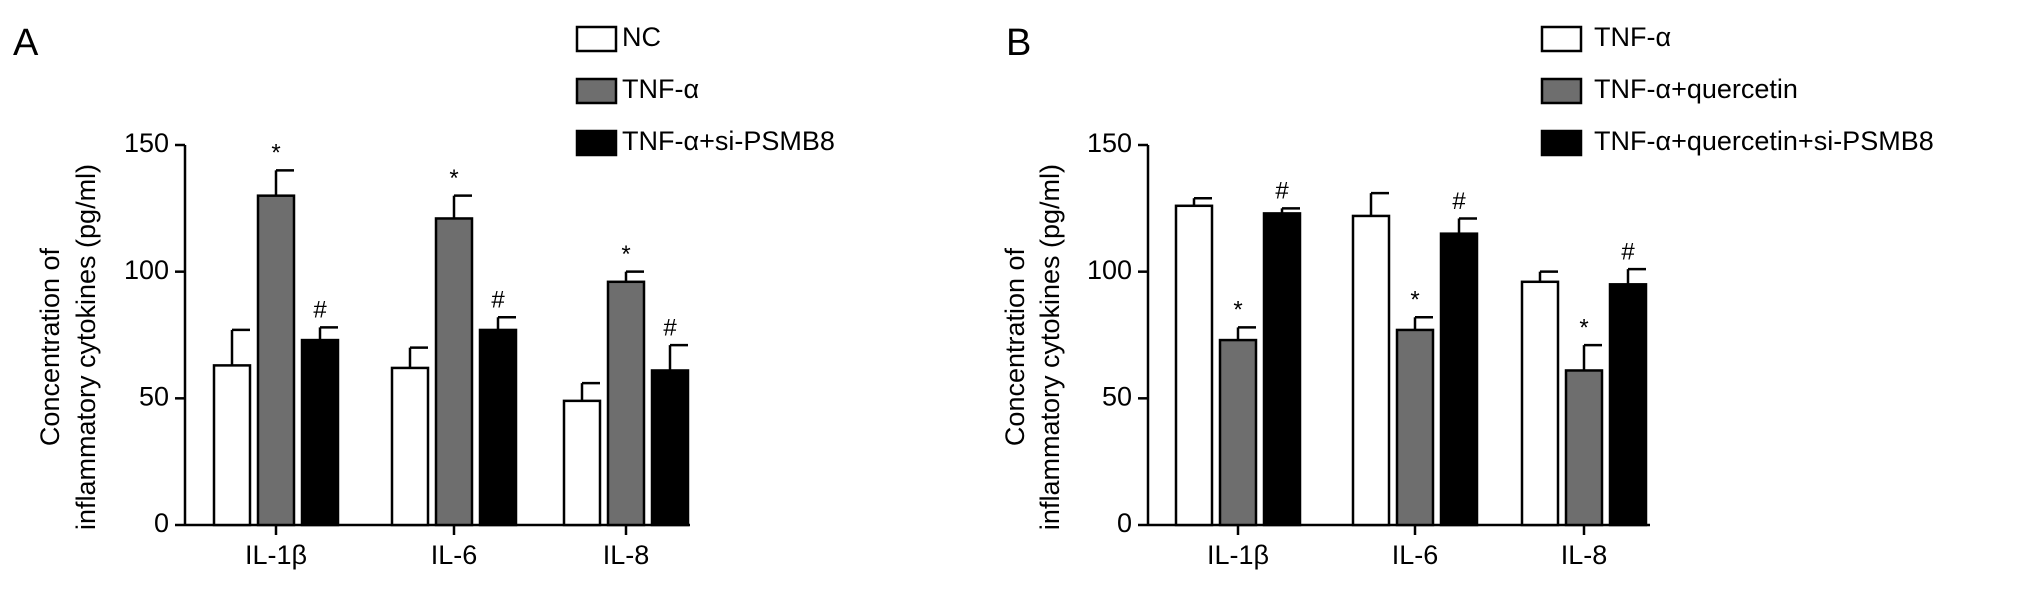 The height and width of the screenshot is (591, 2032). I want to click on panel-label: B, so click(1018, 43).